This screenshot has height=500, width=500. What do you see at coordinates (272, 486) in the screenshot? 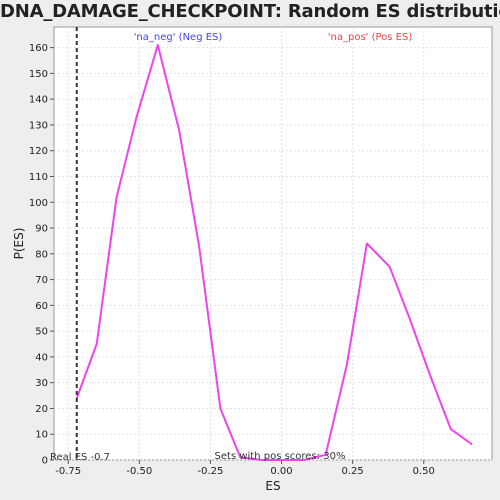
I see `x-axis-title: ES` at bounding box center [272, 486].